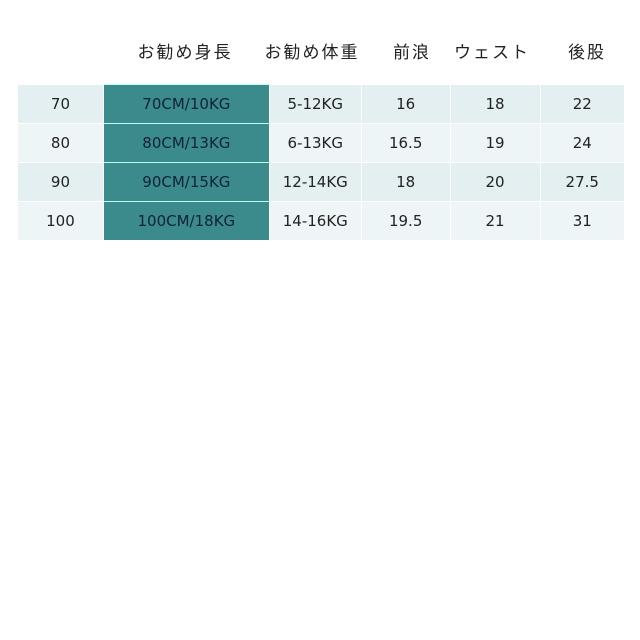 The width and height of the screenshot is (640, 640). What do you see at coordinates (587, 53) in the screenshot?
I see `header-back-rise: 後股` at bounding box center [587, 53].